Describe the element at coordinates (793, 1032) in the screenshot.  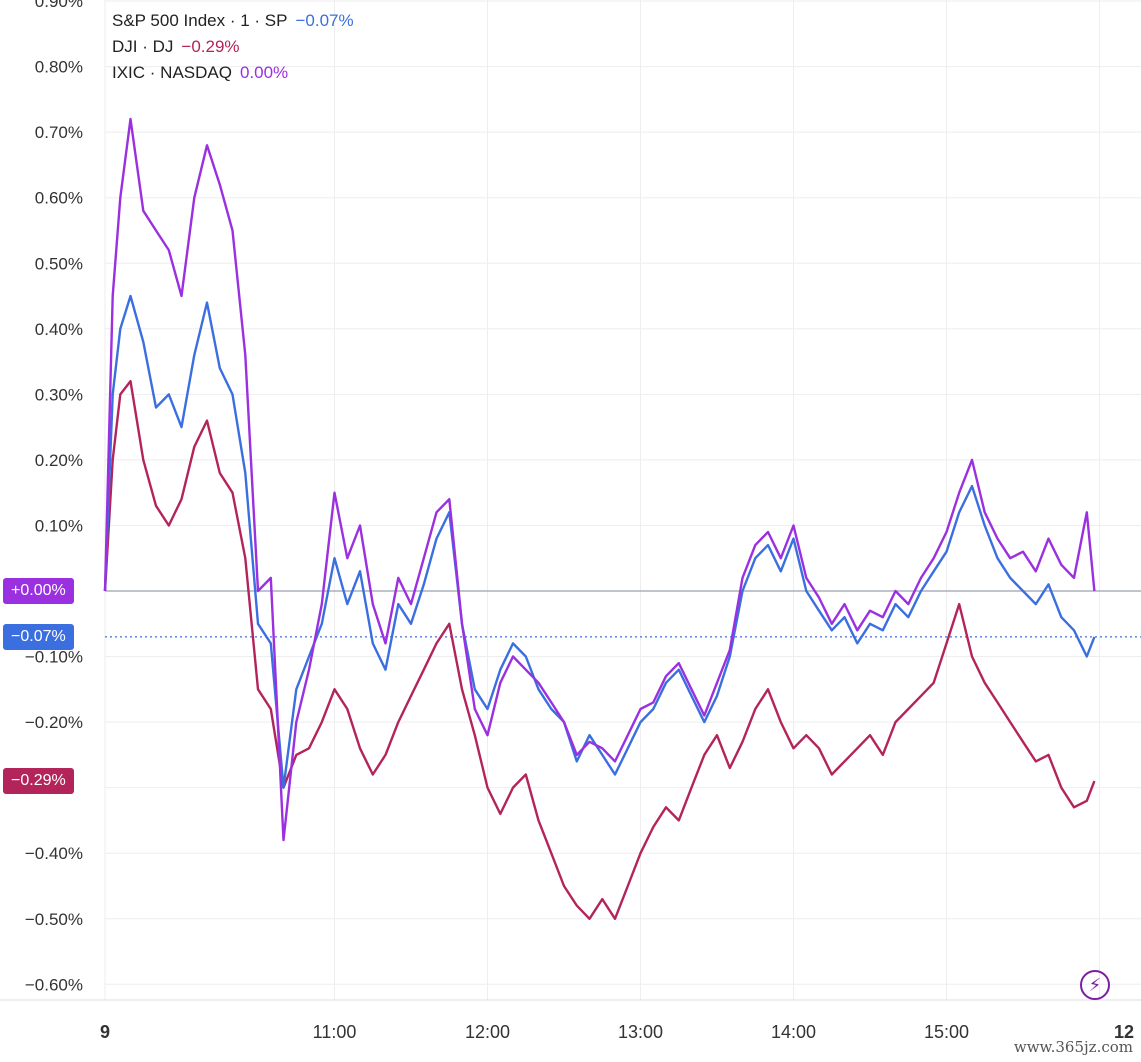
I see `x-tick-label: 14:00` at that location.